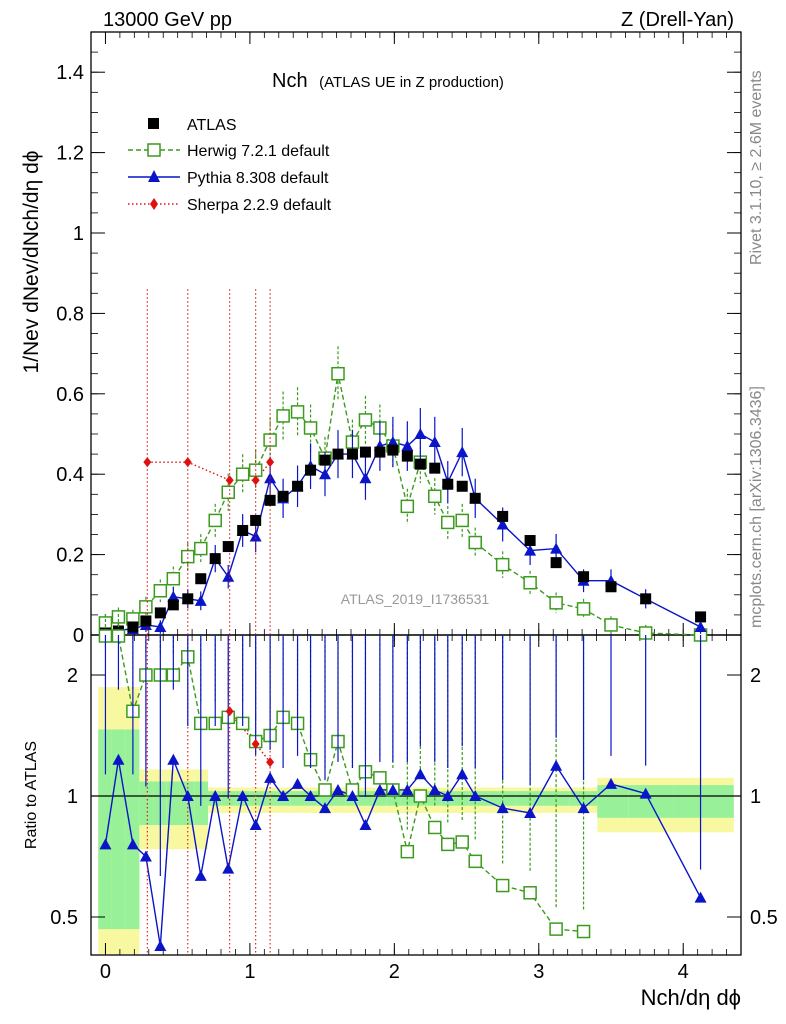 Image resolution: width=786 pixels, height=1024 pixels. What do you see at coordinates (31, 261) in the screenshot?
I see `y-axis-label: 1/Nev dNev/dNch/dη dϕ` at bounding box center [31, 261].